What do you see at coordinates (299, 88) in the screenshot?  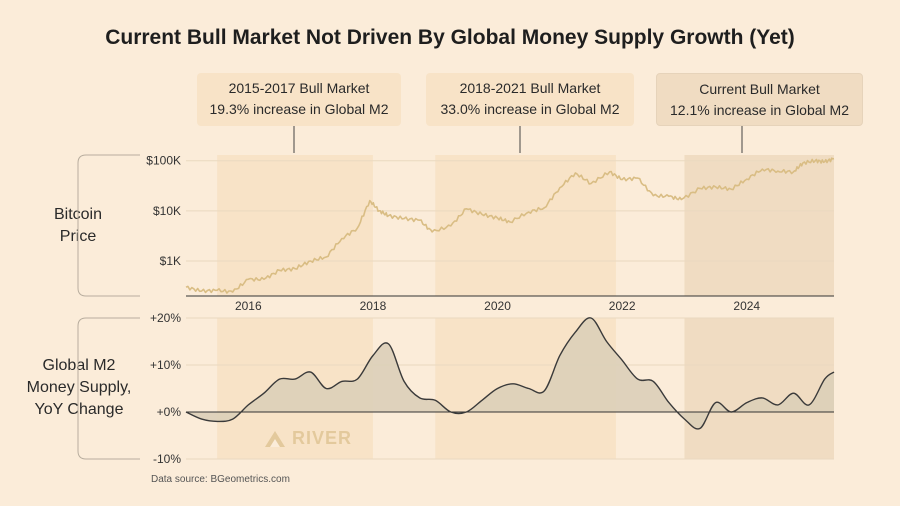 I see `callout-period: 2015-2017 Bull Market` at bounding box center [299, 88].